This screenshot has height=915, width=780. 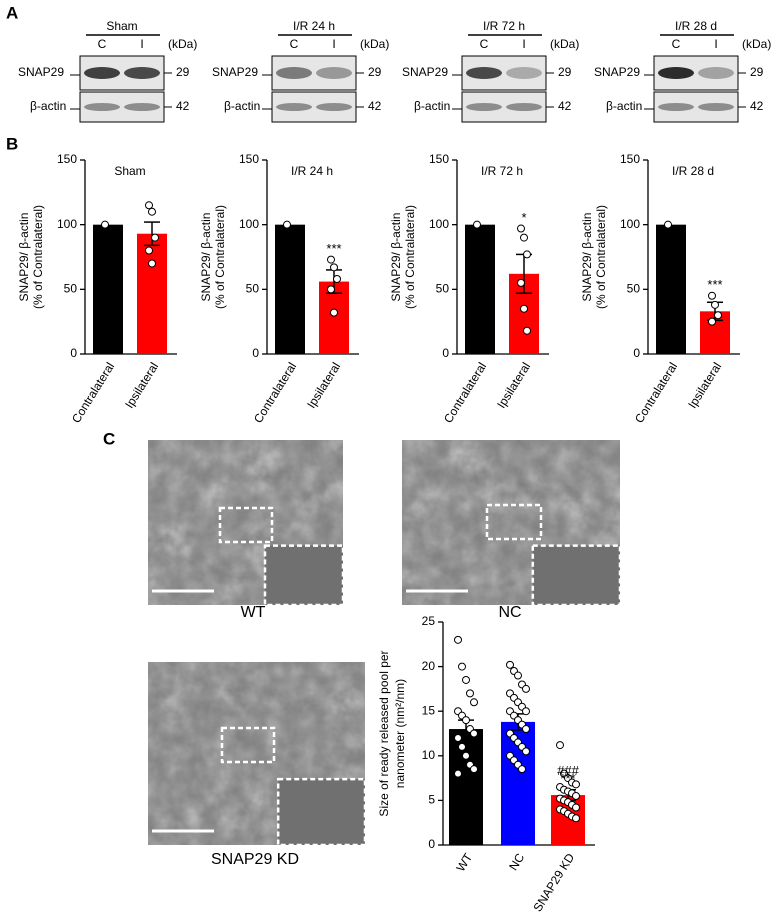 What do you see at coordinates (509, 612) in the screenshot?
I see `em-label: NC` at bounding box center [509, 612].